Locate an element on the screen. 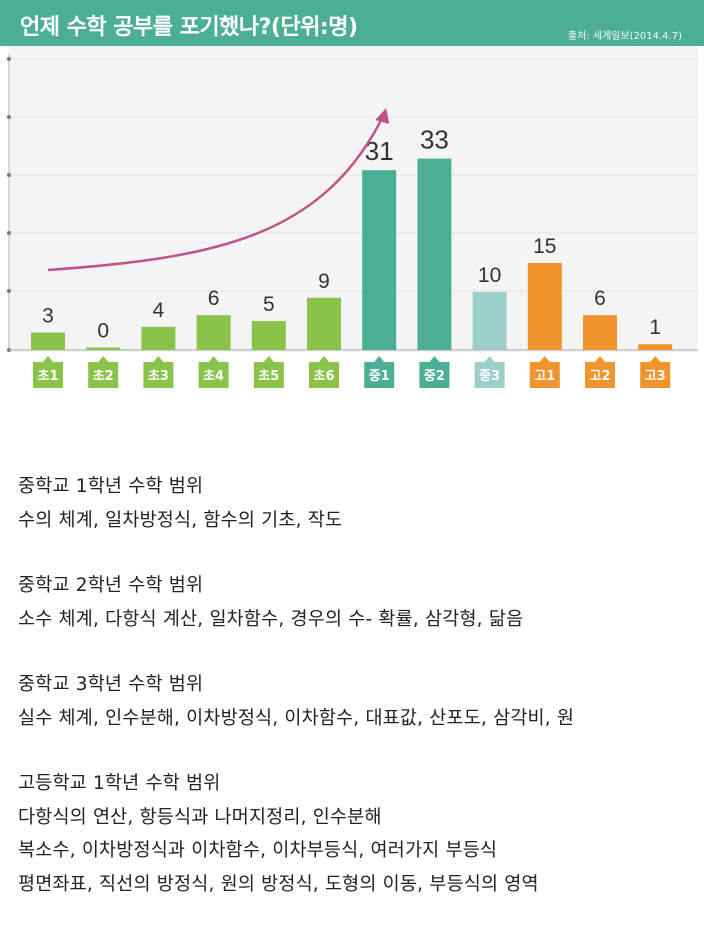  category-label: 초2 is located at coordinates (103, 376).